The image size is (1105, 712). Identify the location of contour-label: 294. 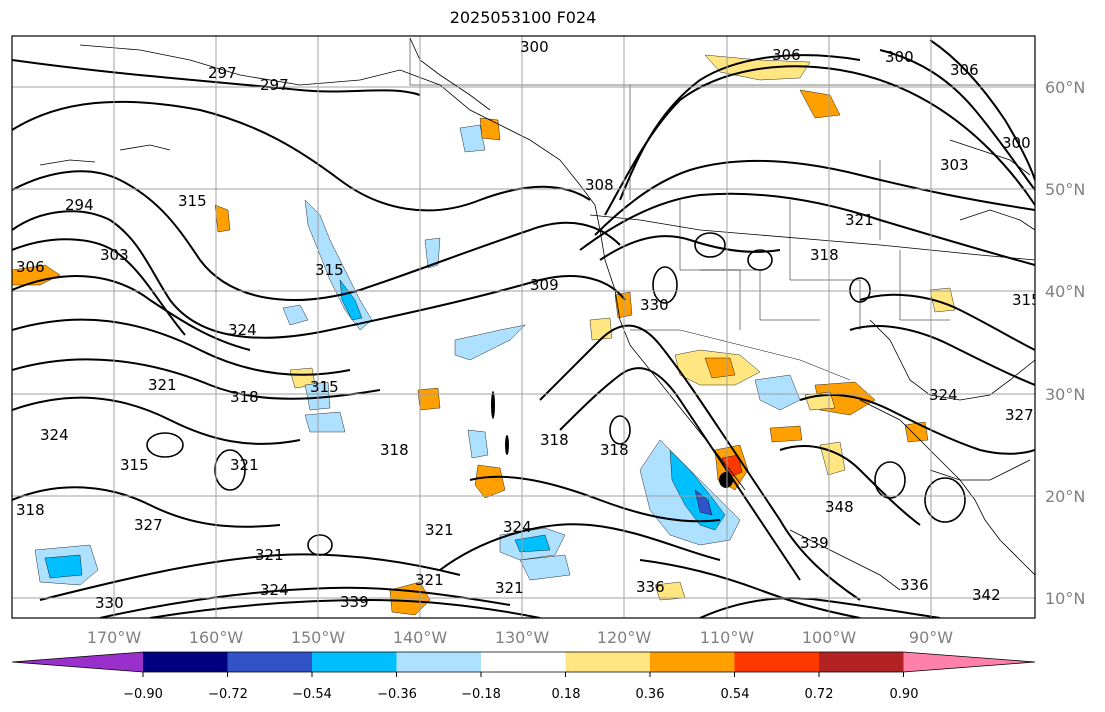
(79, 205).